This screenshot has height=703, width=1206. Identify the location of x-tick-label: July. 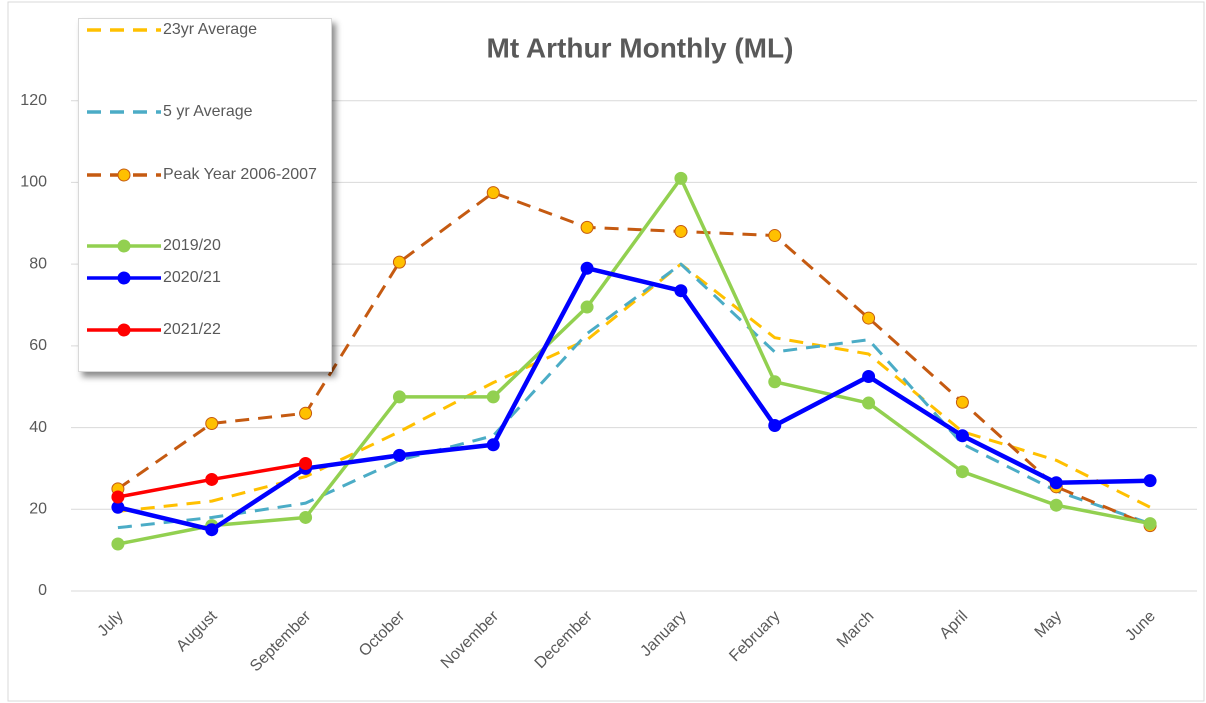
(111, 624).